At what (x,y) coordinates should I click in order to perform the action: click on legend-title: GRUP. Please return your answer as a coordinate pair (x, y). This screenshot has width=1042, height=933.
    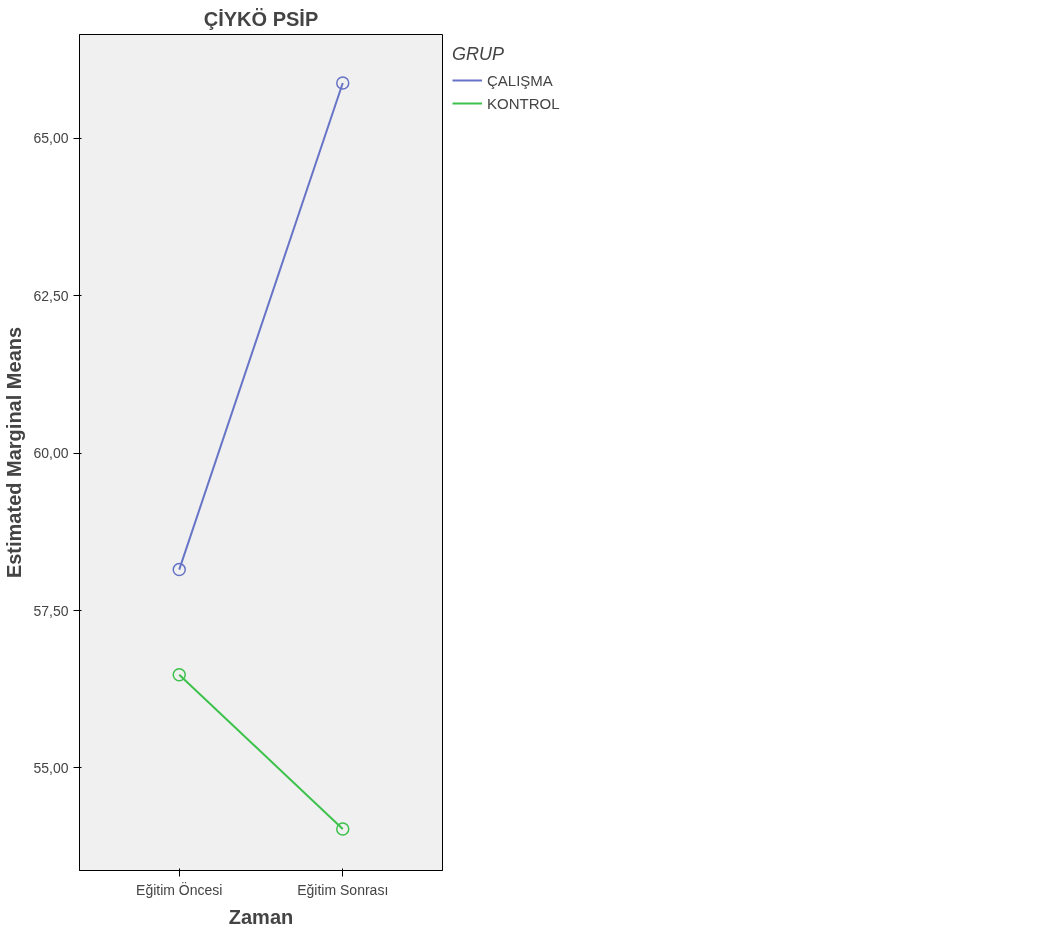
    Looking at the image, I should click on (478, 54).